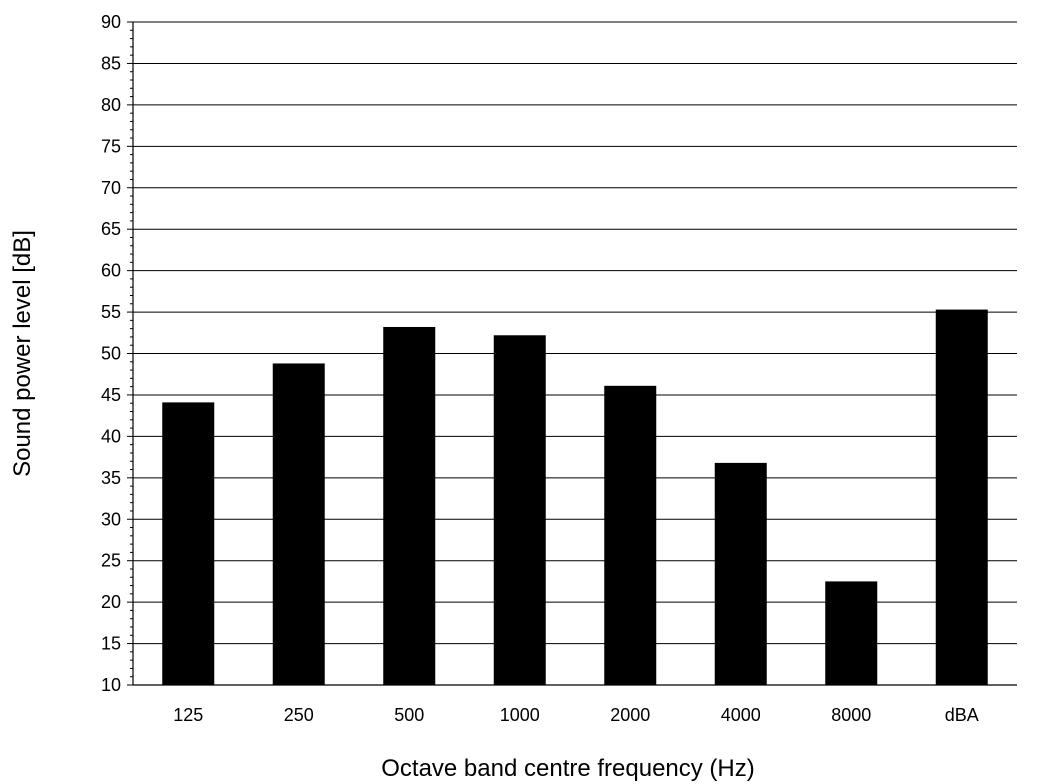 The height and width of the screenshot is (784, 1039). Describe the element at coordinates (961, 497) in the screenshot. I see `bar-dBA` at that location.